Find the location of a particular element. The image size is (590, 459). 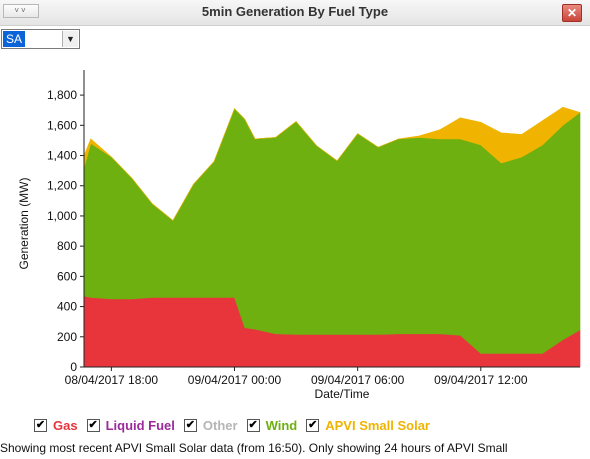

legend-item-other: ✔ Other is located at coordinates (210, 425).